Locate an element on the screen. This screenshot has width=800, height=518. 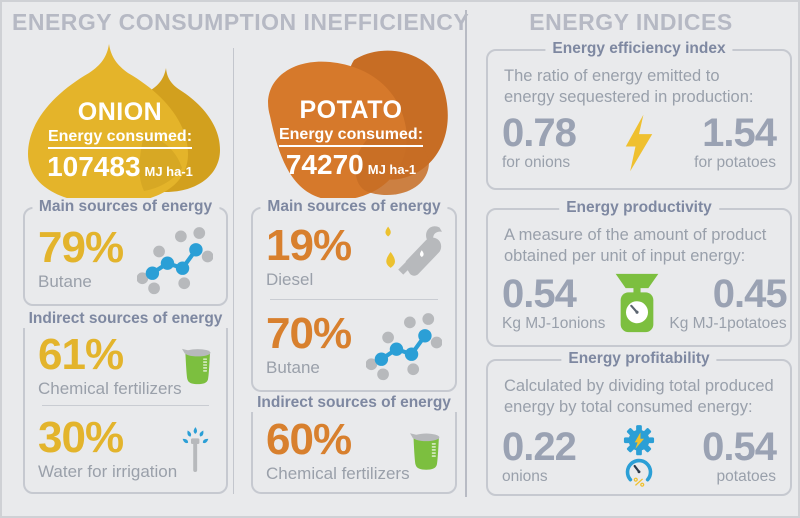
potato-main-sources-title: Main sources of energy is located at coordinates (354, 207).